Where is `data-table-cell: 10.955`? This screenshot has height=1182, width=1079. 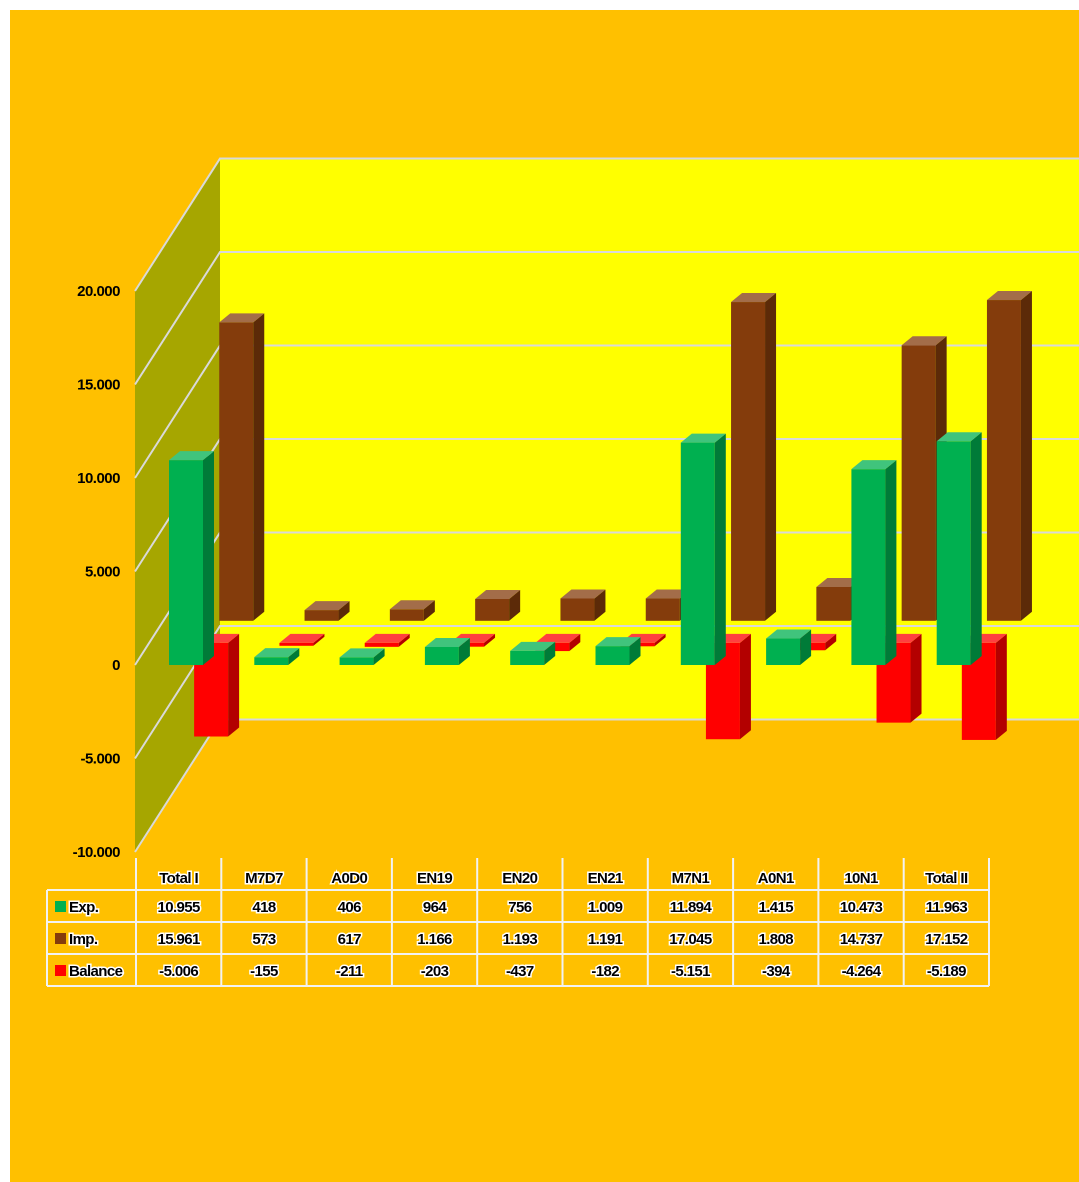 data-table-cell: 10.955 is located at coordinates (179, 907).